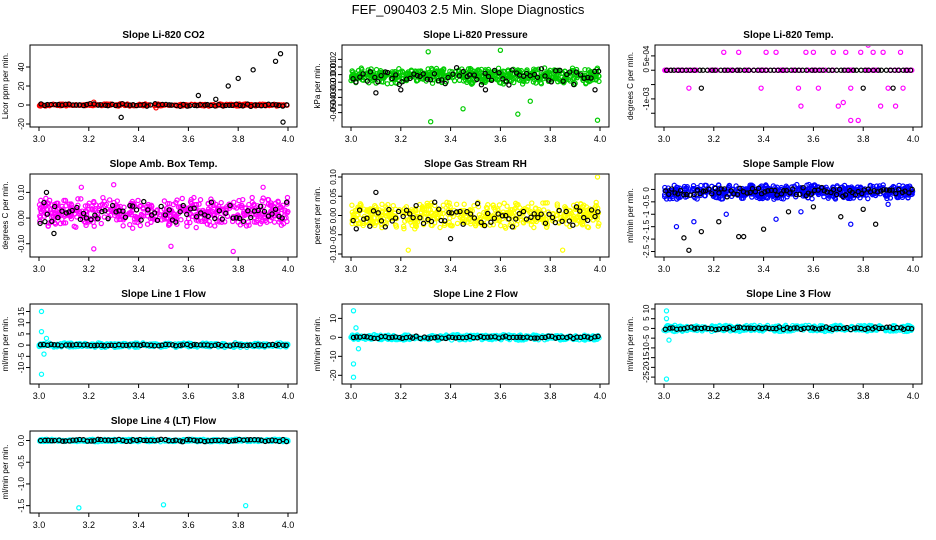  What do you see at coordinates (188, 139) in the screenshot?
I see `x-tick-label: 3.6` at bounding box center [188, 139].